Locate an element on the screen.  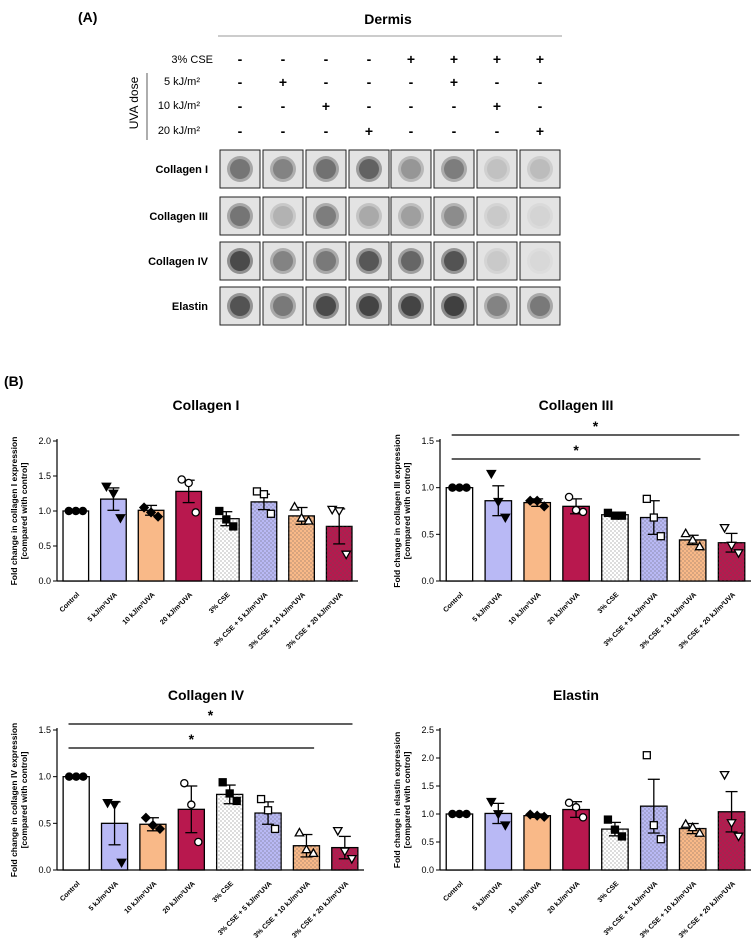
cse-row-label: 3% CSE is located at coordinates (192, 60).